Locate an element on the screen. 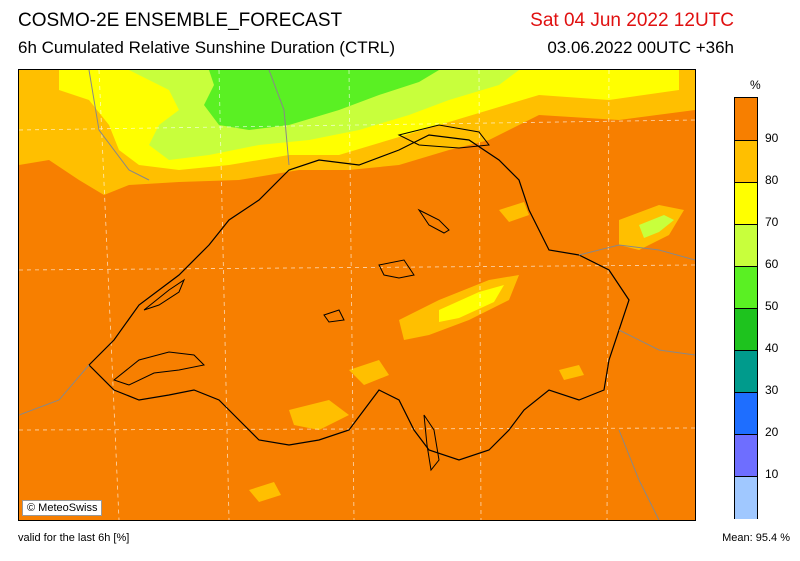  color-bar-label: 40 is located at coordinates (772, 348).